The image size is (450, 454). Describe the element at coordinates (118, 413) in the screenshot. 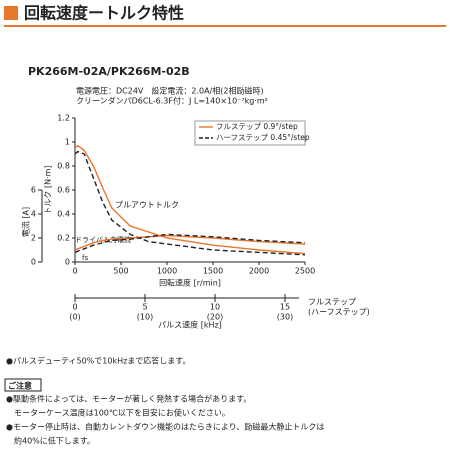

I see `note-line: モーターケース温度は100℃以下を目安にお使いください。` at that location.